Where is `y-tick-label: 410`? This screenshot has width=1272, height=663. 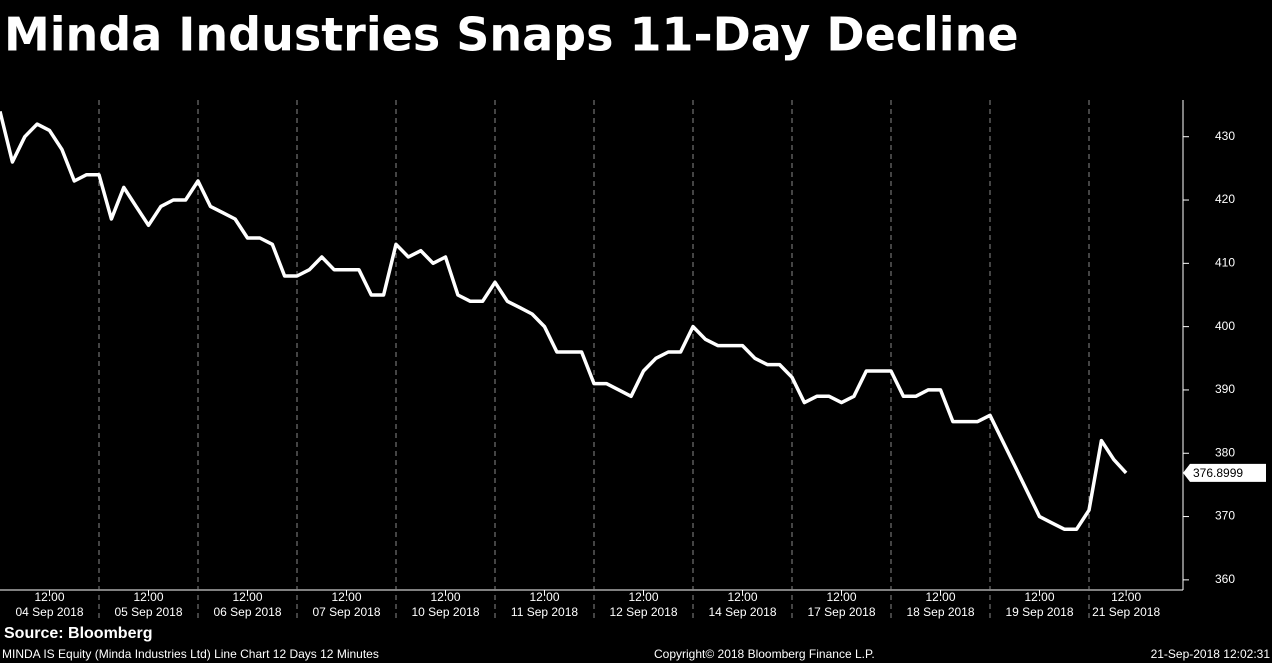
y-tick-label: 410 is located at coordinates (1225, 263).